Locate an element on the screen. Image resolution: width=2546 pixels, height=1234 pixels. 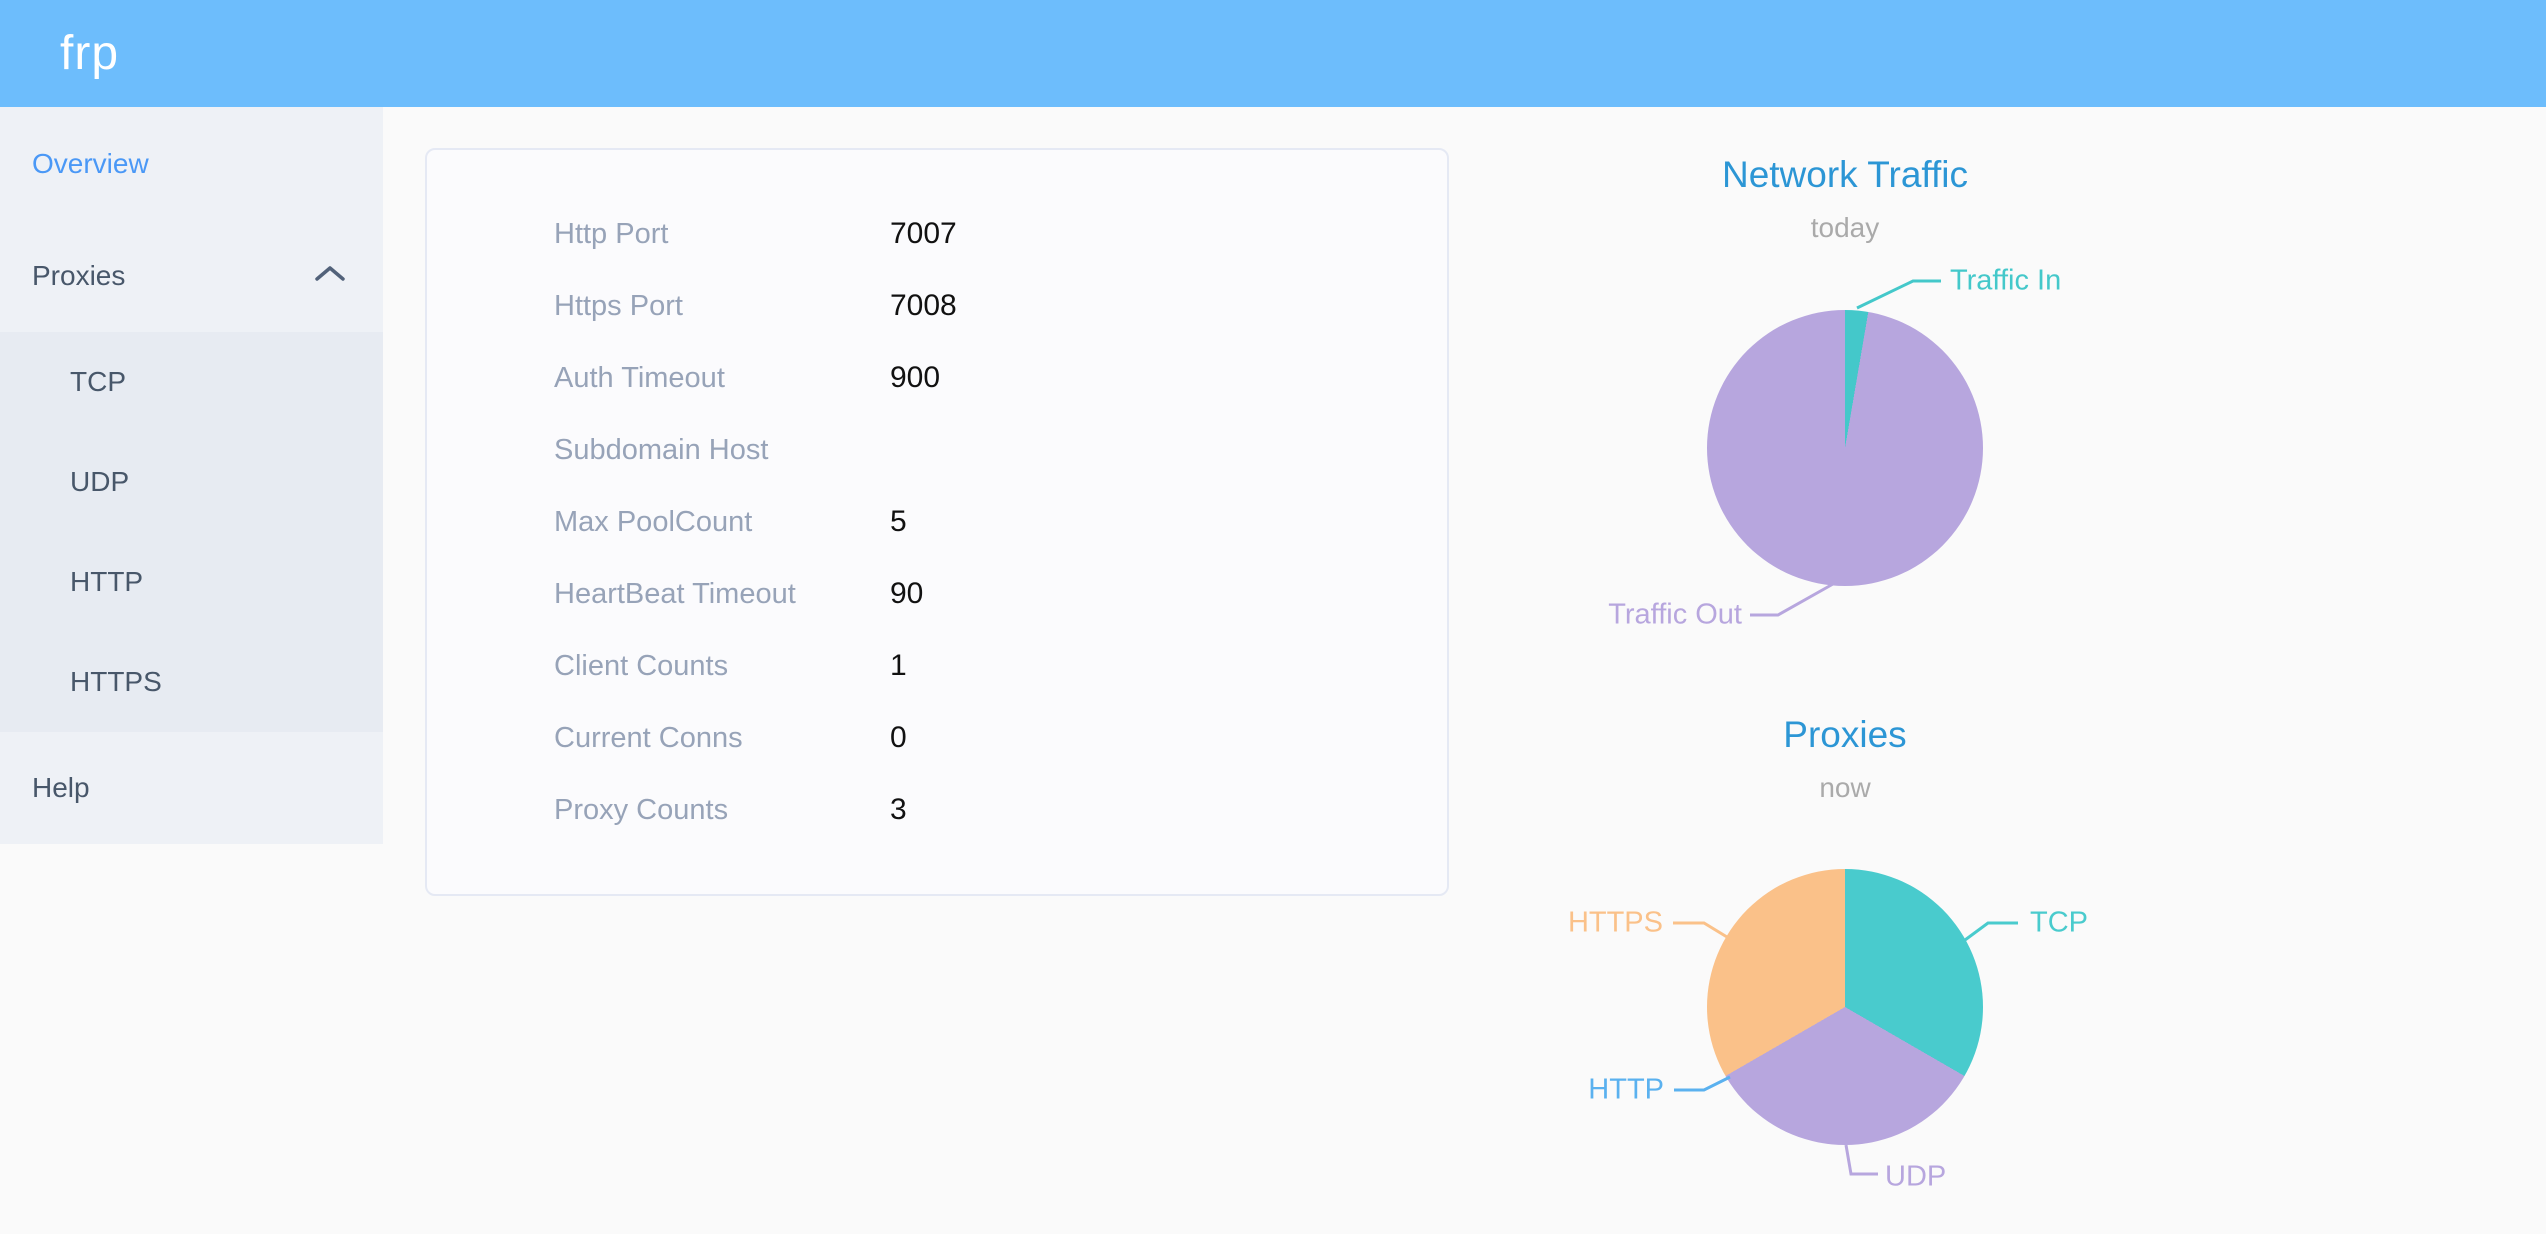
app-header: frp is located at coordinates (1273, 53).